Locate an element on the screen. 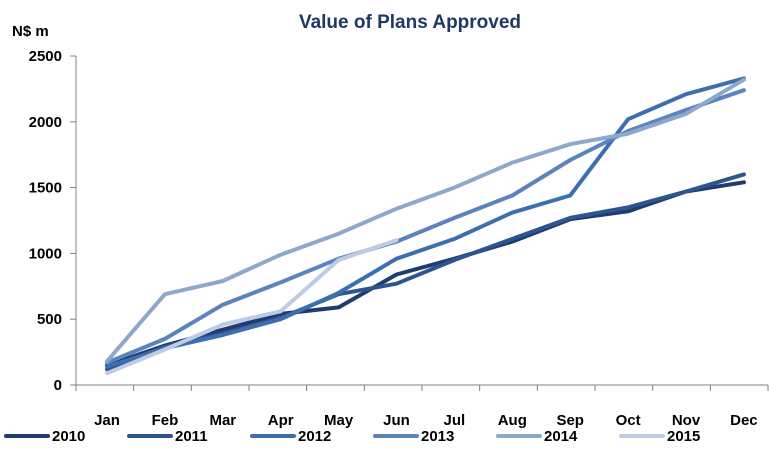 The image size is (770, 455). x-tick-label: Feb is located at coordinates (165, 420).